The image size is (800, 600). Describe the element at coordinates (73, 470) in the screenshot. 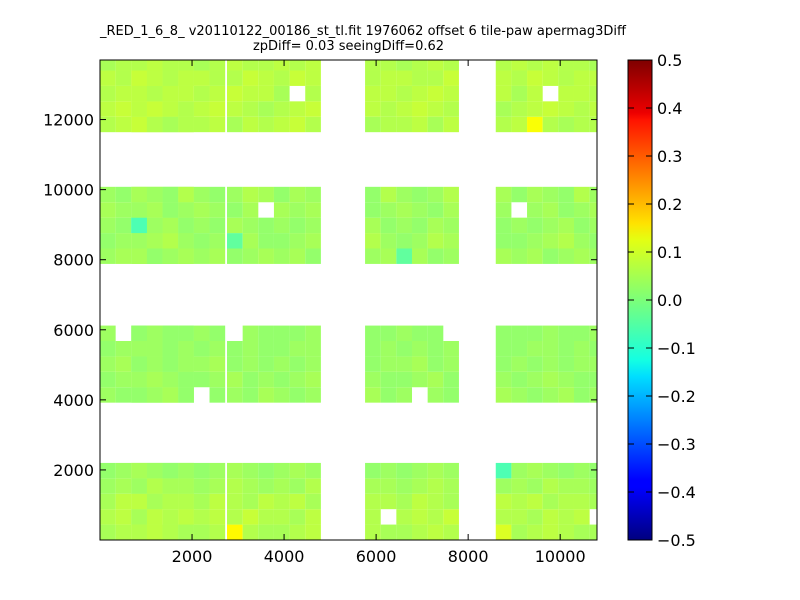

I see `y-tick-label: 2000` at that location.